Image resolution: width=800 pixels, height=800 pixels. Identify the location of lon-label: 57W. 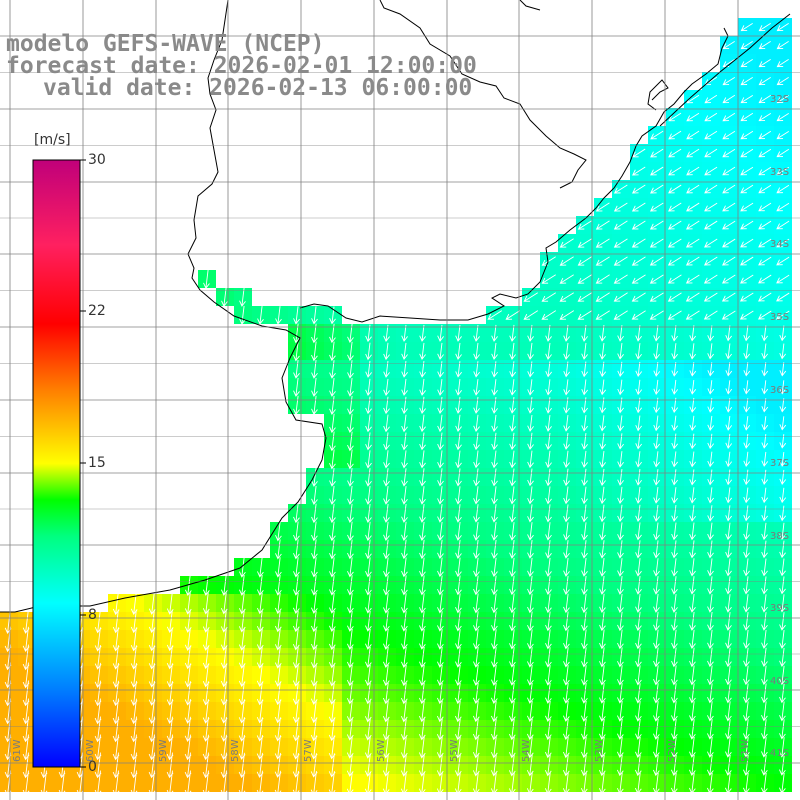
(308, 750).